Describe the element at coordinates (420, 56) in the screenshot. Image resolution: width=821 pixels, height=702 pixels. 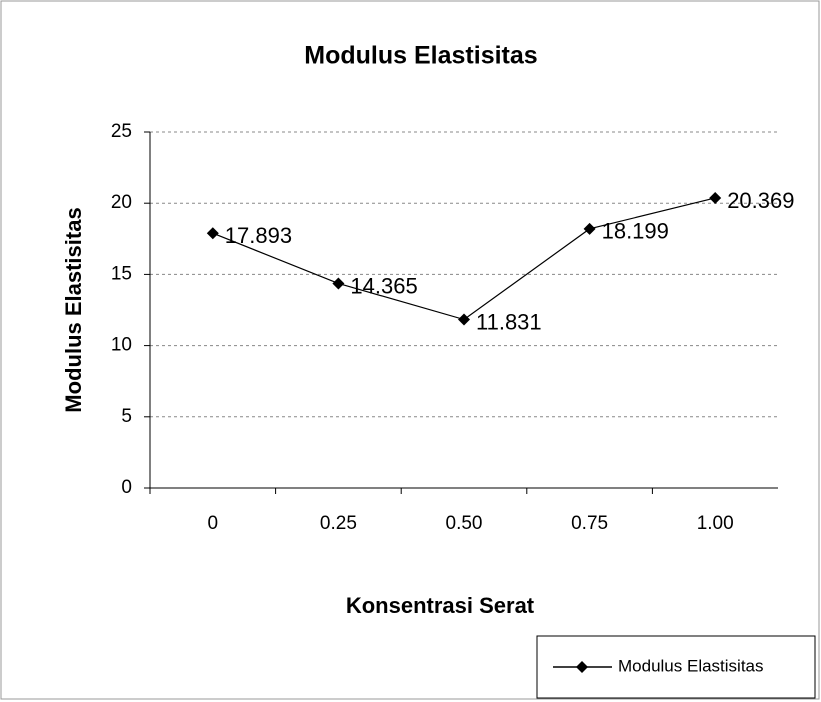
I see `chart-title: Modulus Elastisitas` at that location.